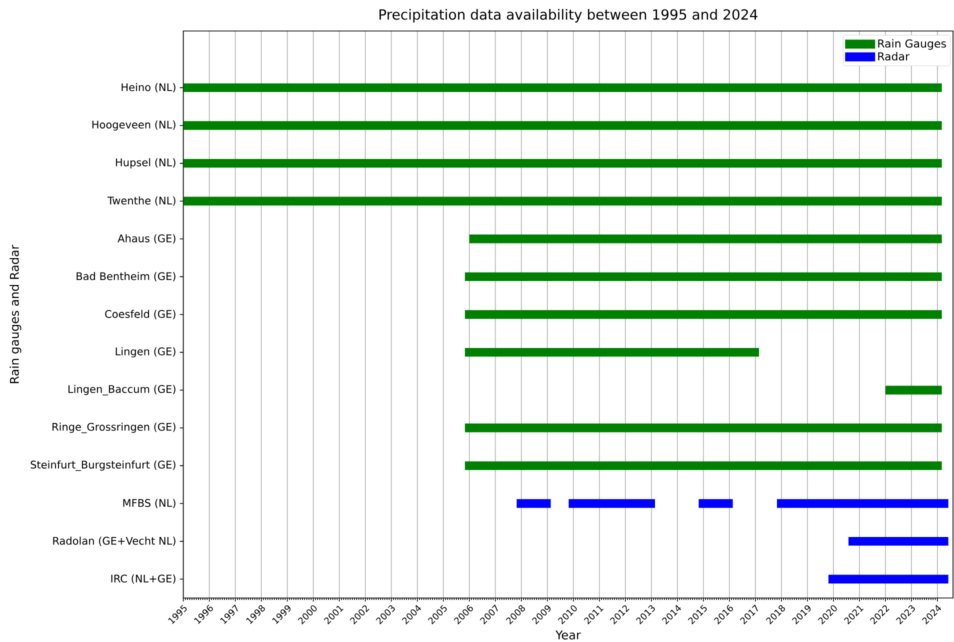 This screenshot has width=954, height=642. I want to click on x-axis-title: Year, so click(568, 635).